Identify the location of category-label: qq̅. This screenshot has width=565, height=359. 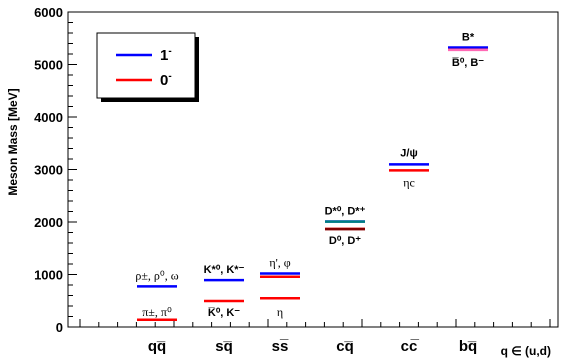
(157, 346).